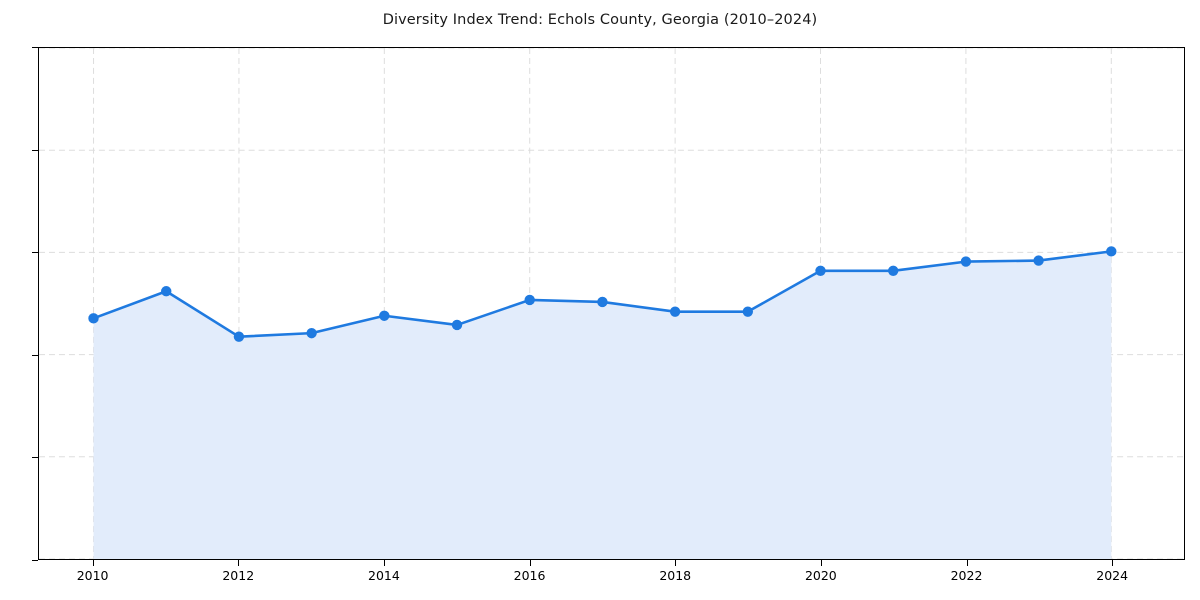  Describe the element at coordinates (238, 575) in the screenshot. I see `x-axis-tick-label: 2012` at that location.